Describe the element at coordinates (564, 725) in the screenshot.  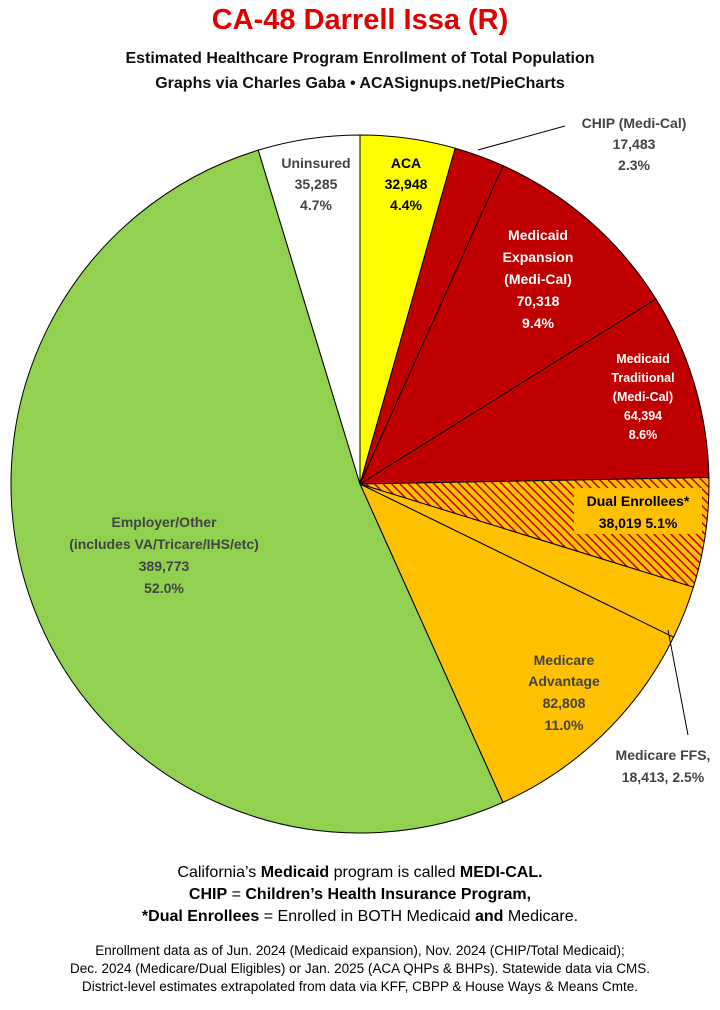
I see `advantage-label-percent: 11.0%` at that location.